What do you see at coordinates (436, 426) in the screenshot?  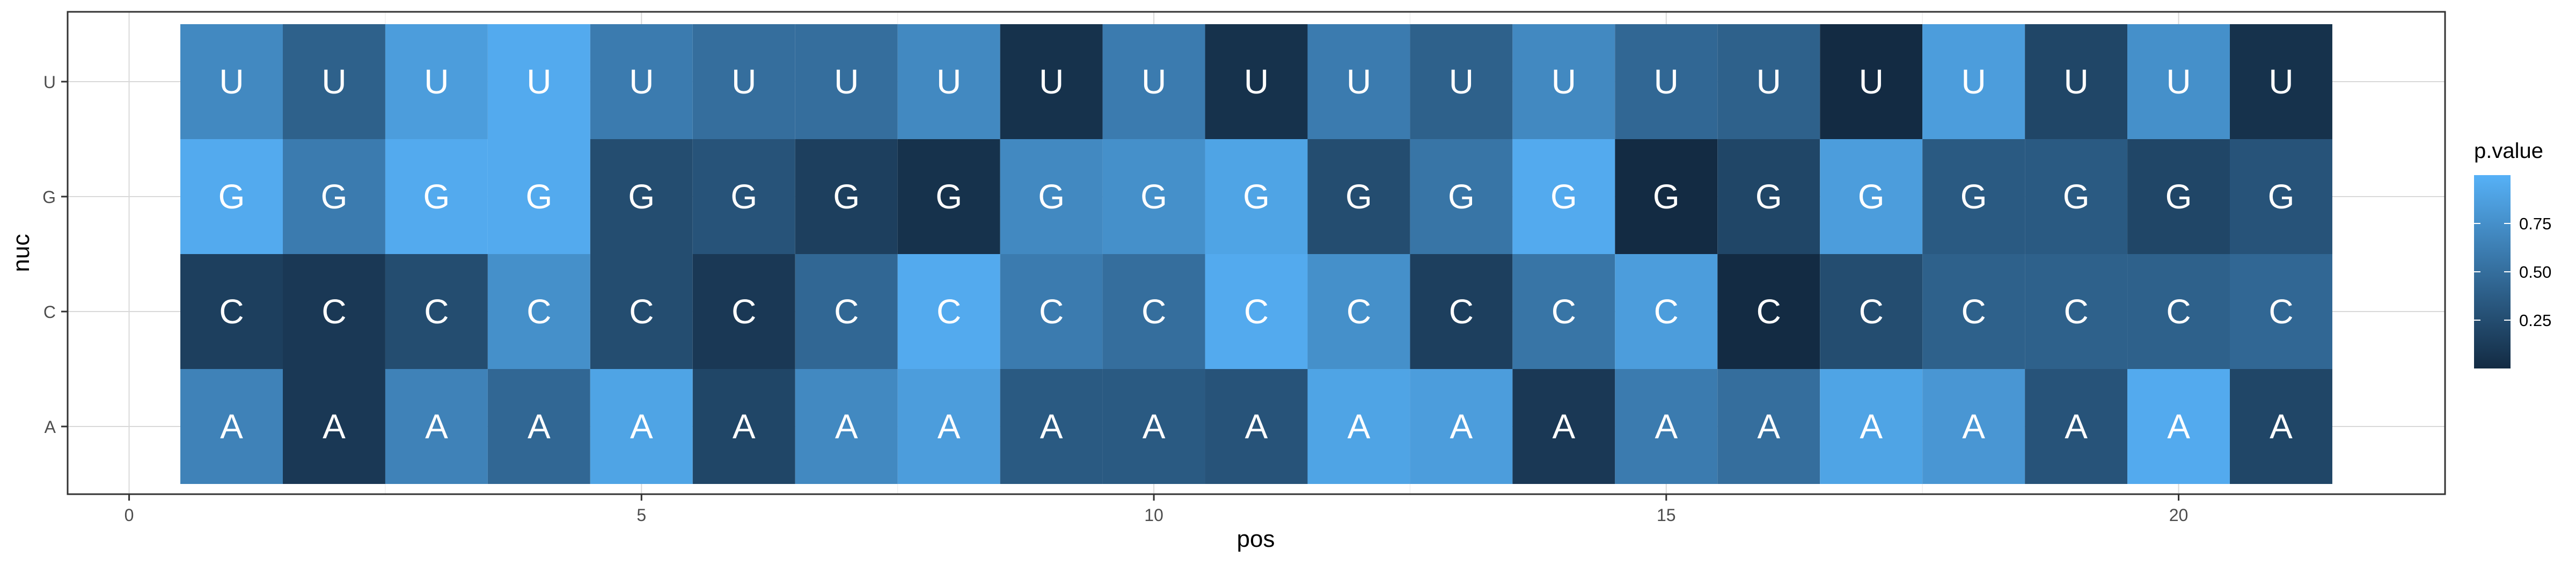 I see `tile-label-A-3: A` at bounding box center [436, 426].